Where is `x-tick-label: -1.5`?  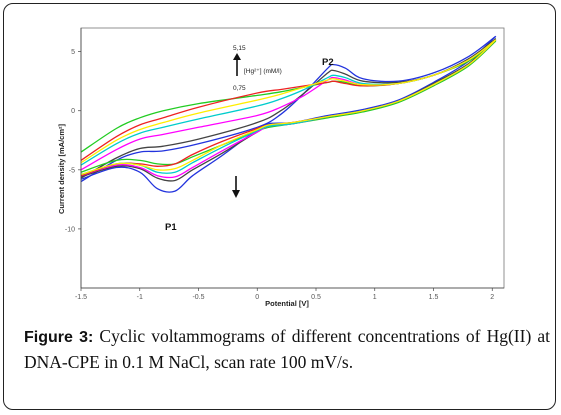
x-tick-label: -1.5 is located at coordinates (81, 297).